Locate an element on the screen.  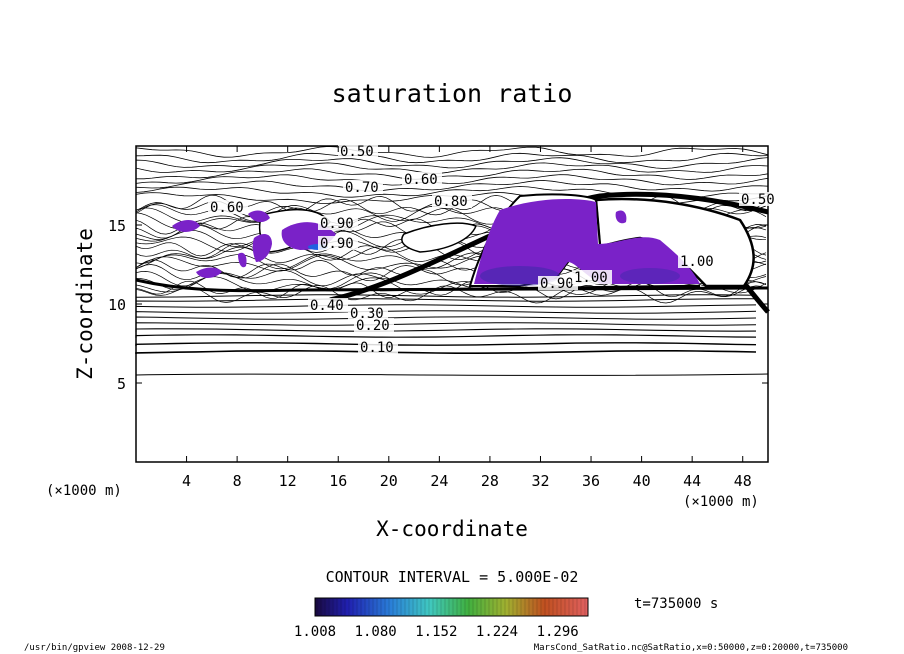
supersaturation-fills is located at coordinates (436, 242).